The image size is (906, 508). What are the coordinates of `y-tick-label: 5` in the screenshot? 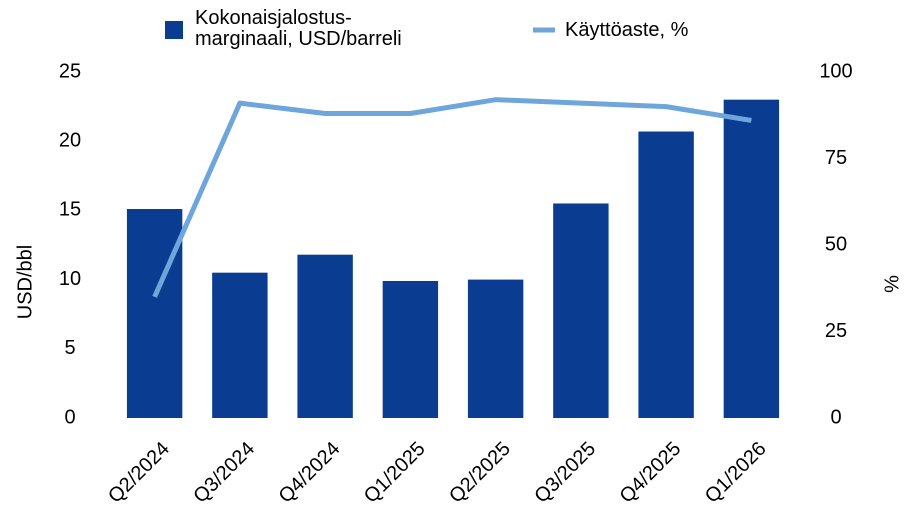 It's located at (69, 348).